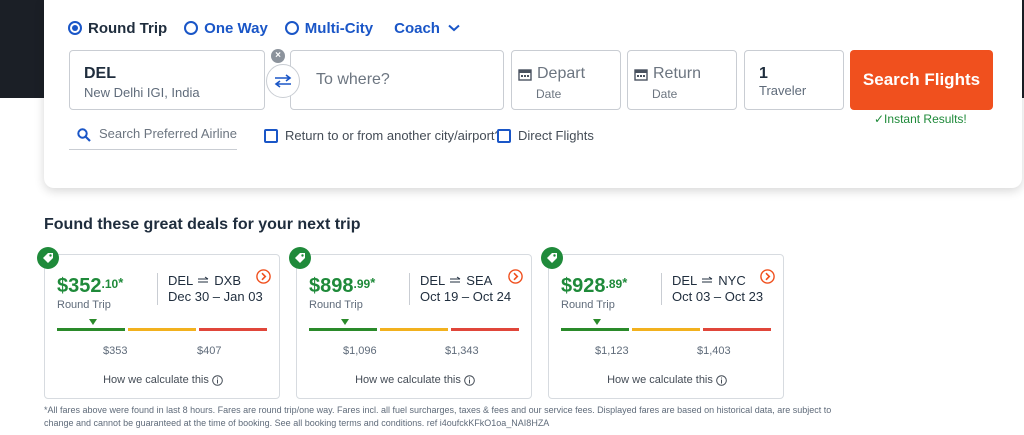  Describe the element at coordinates (920, 119) in the screenshot. I see `instant-results-note: ✓Instant Results!` at that location.